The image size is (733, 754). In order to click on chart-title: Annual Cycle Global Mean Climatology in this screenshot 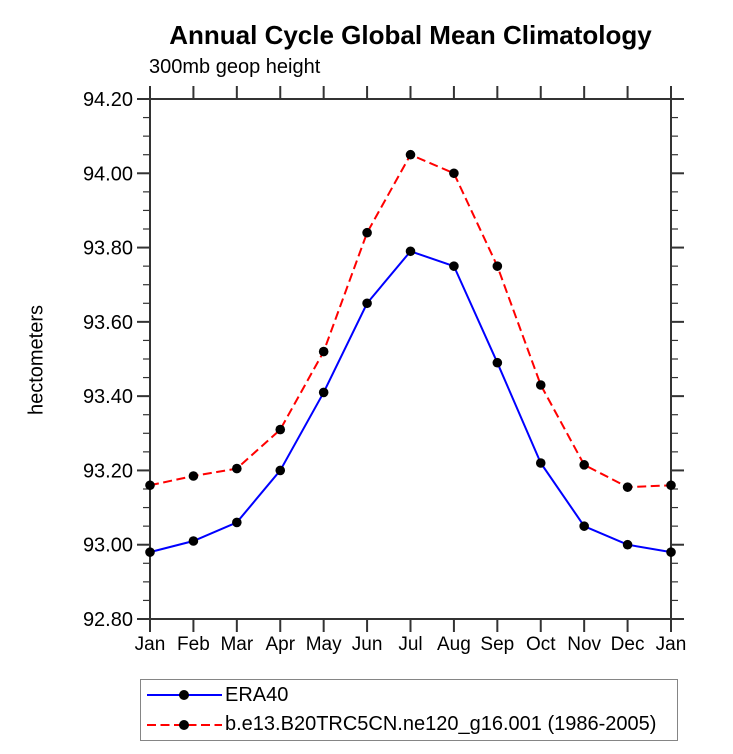, I will do `click(410, 35)`.